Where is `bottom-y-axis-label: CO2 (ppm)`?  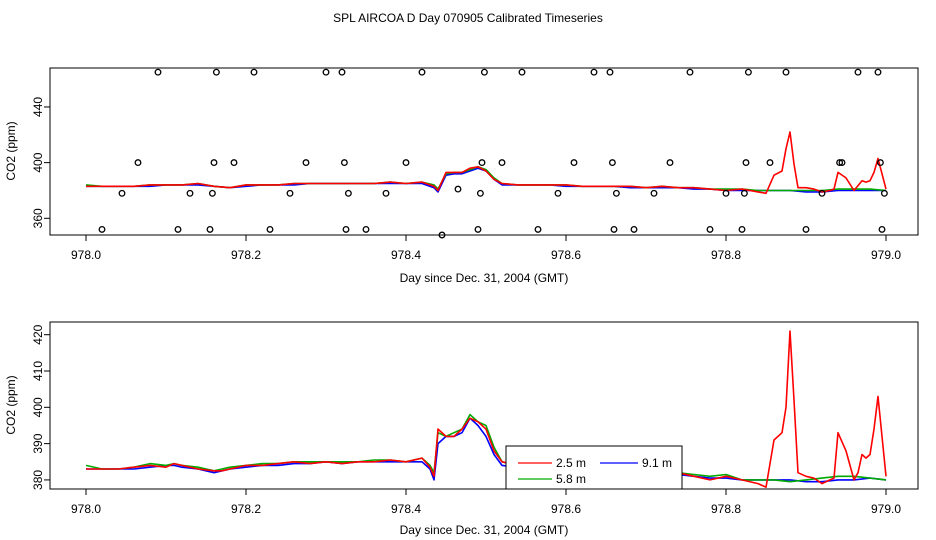
bottom-y-axis-label: CO2 (ppm) is located at coordinates (11, 404).